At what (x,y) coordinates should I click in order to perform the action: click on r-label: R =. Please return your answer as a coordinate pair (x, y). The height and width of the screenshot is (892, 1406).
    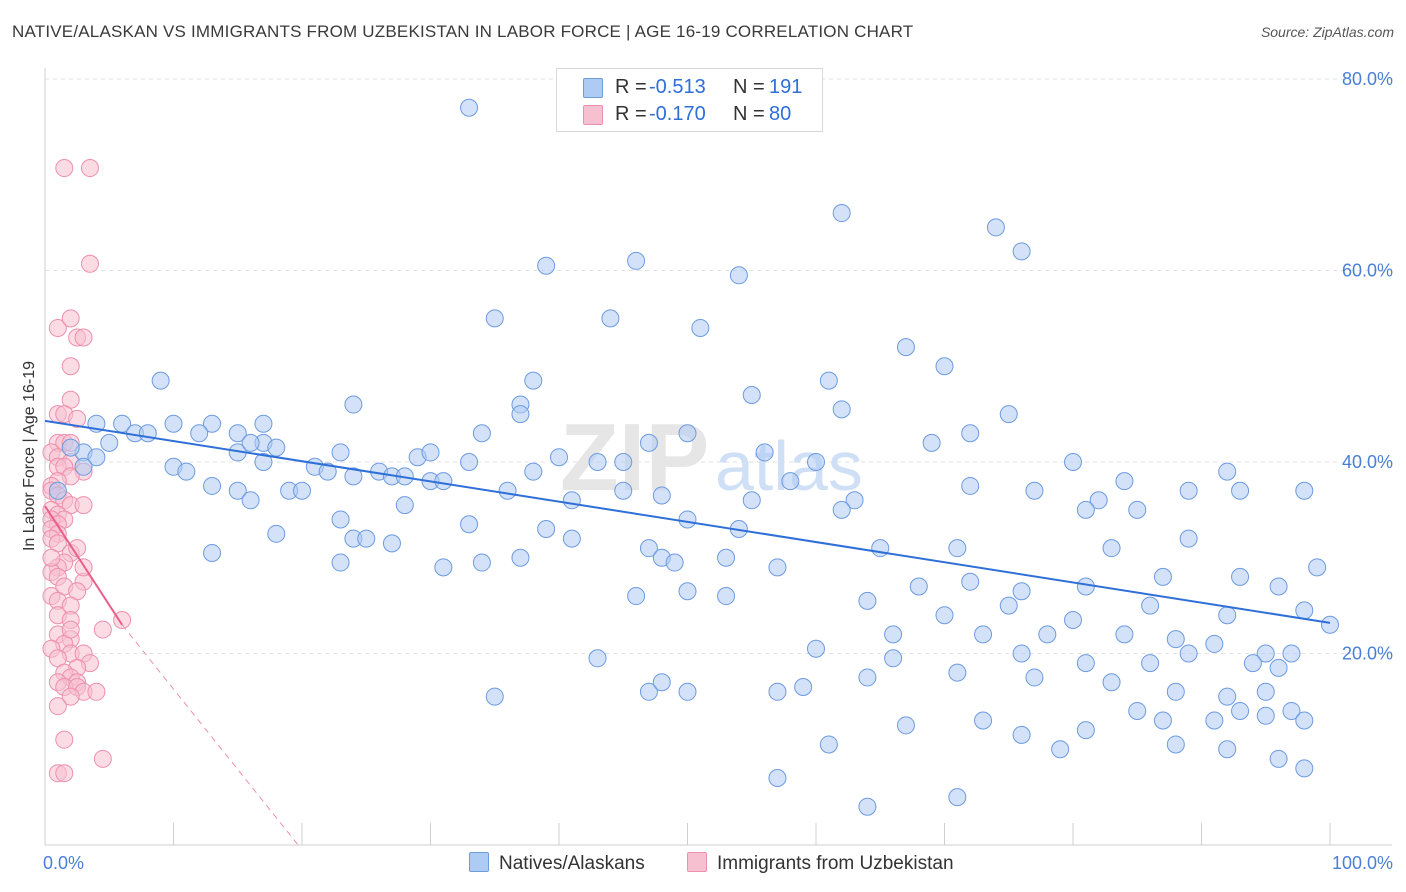
    Looking at the image, I should click on (631, 114).